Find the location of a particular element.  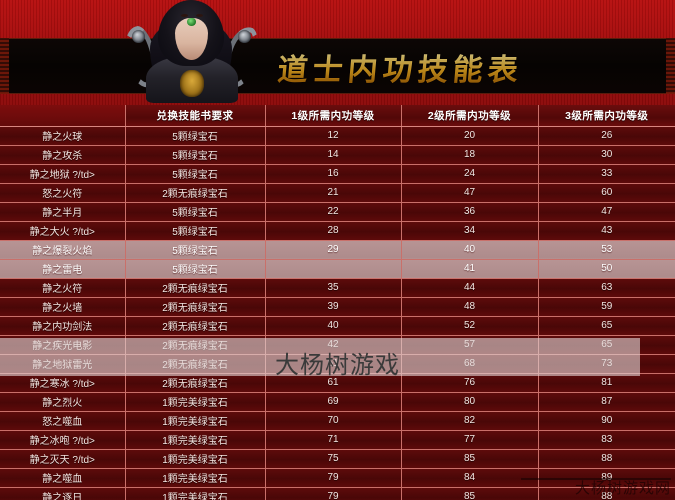

cell-level-2: 44 is located at coordinates (470, 288).